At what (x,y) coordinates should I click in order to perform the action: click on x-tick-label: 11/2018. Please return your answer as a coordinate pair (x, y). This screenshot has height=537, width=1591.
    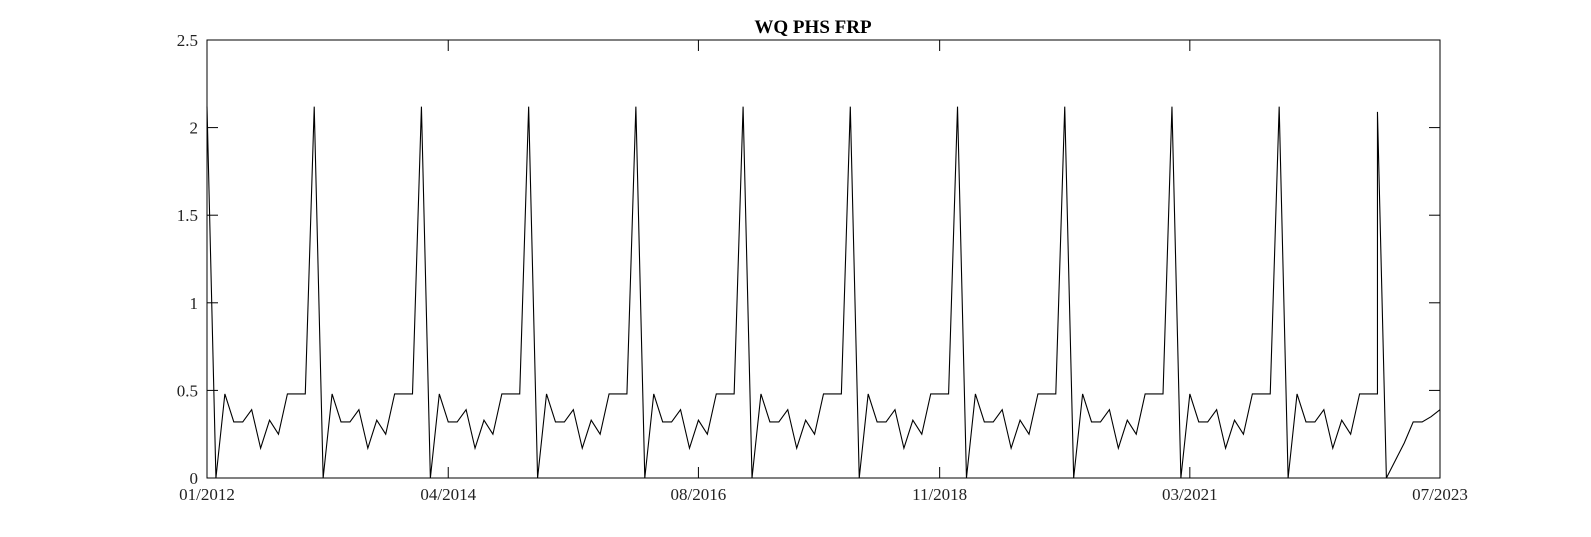
    Looking at the image, I should click on (939, 494).